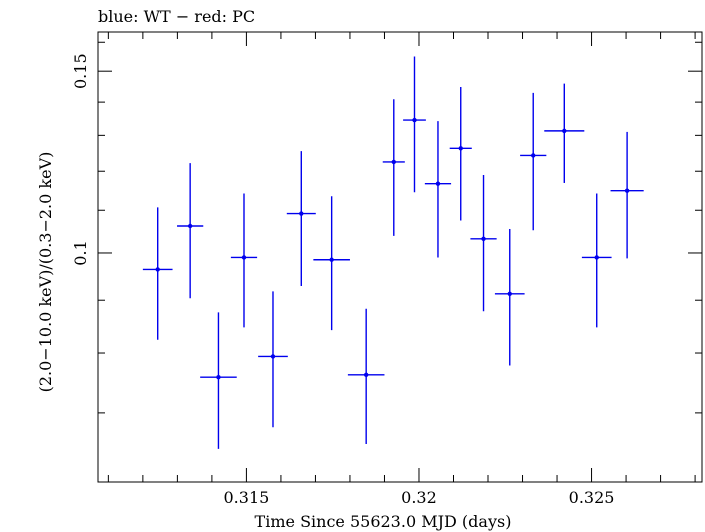 The width and height of the screenshot is (705, 532). Describe the element at coordinates (592, 497) in the screenshot. I see `x-tick-label: 0.325` at that location.